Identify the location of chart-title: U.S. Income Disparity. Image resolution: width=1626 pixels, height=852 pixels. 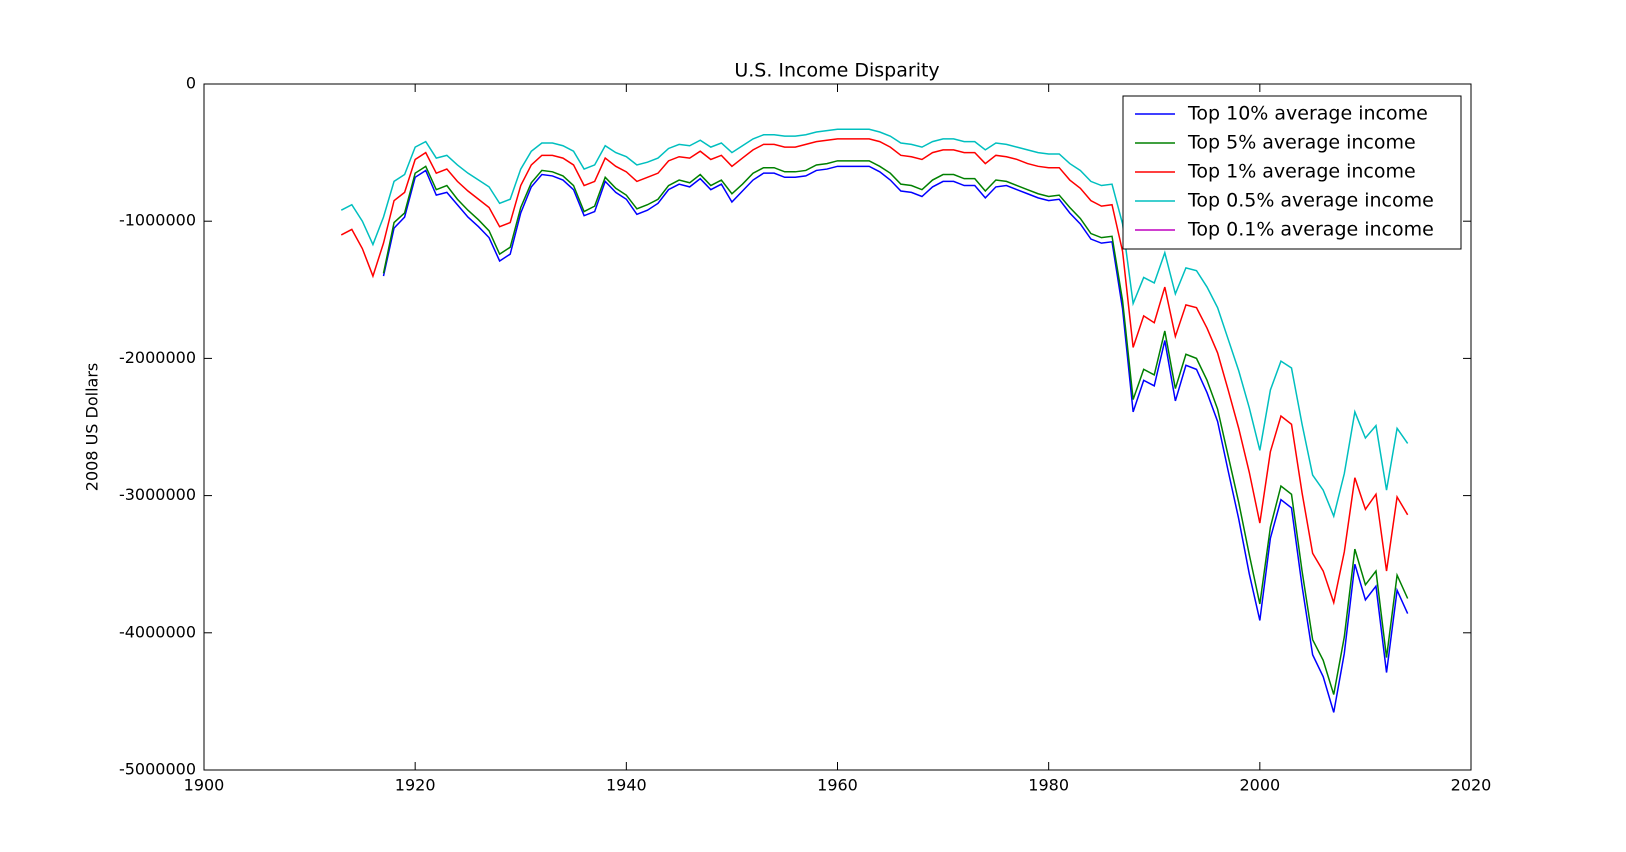
(836, 71).